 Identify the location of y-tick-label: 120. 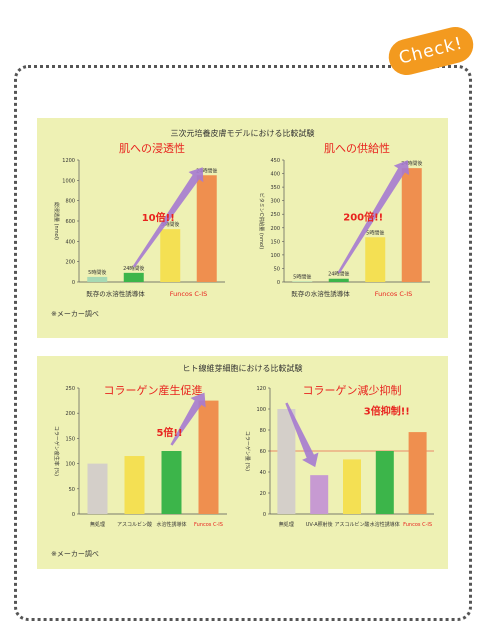
(261, 389).